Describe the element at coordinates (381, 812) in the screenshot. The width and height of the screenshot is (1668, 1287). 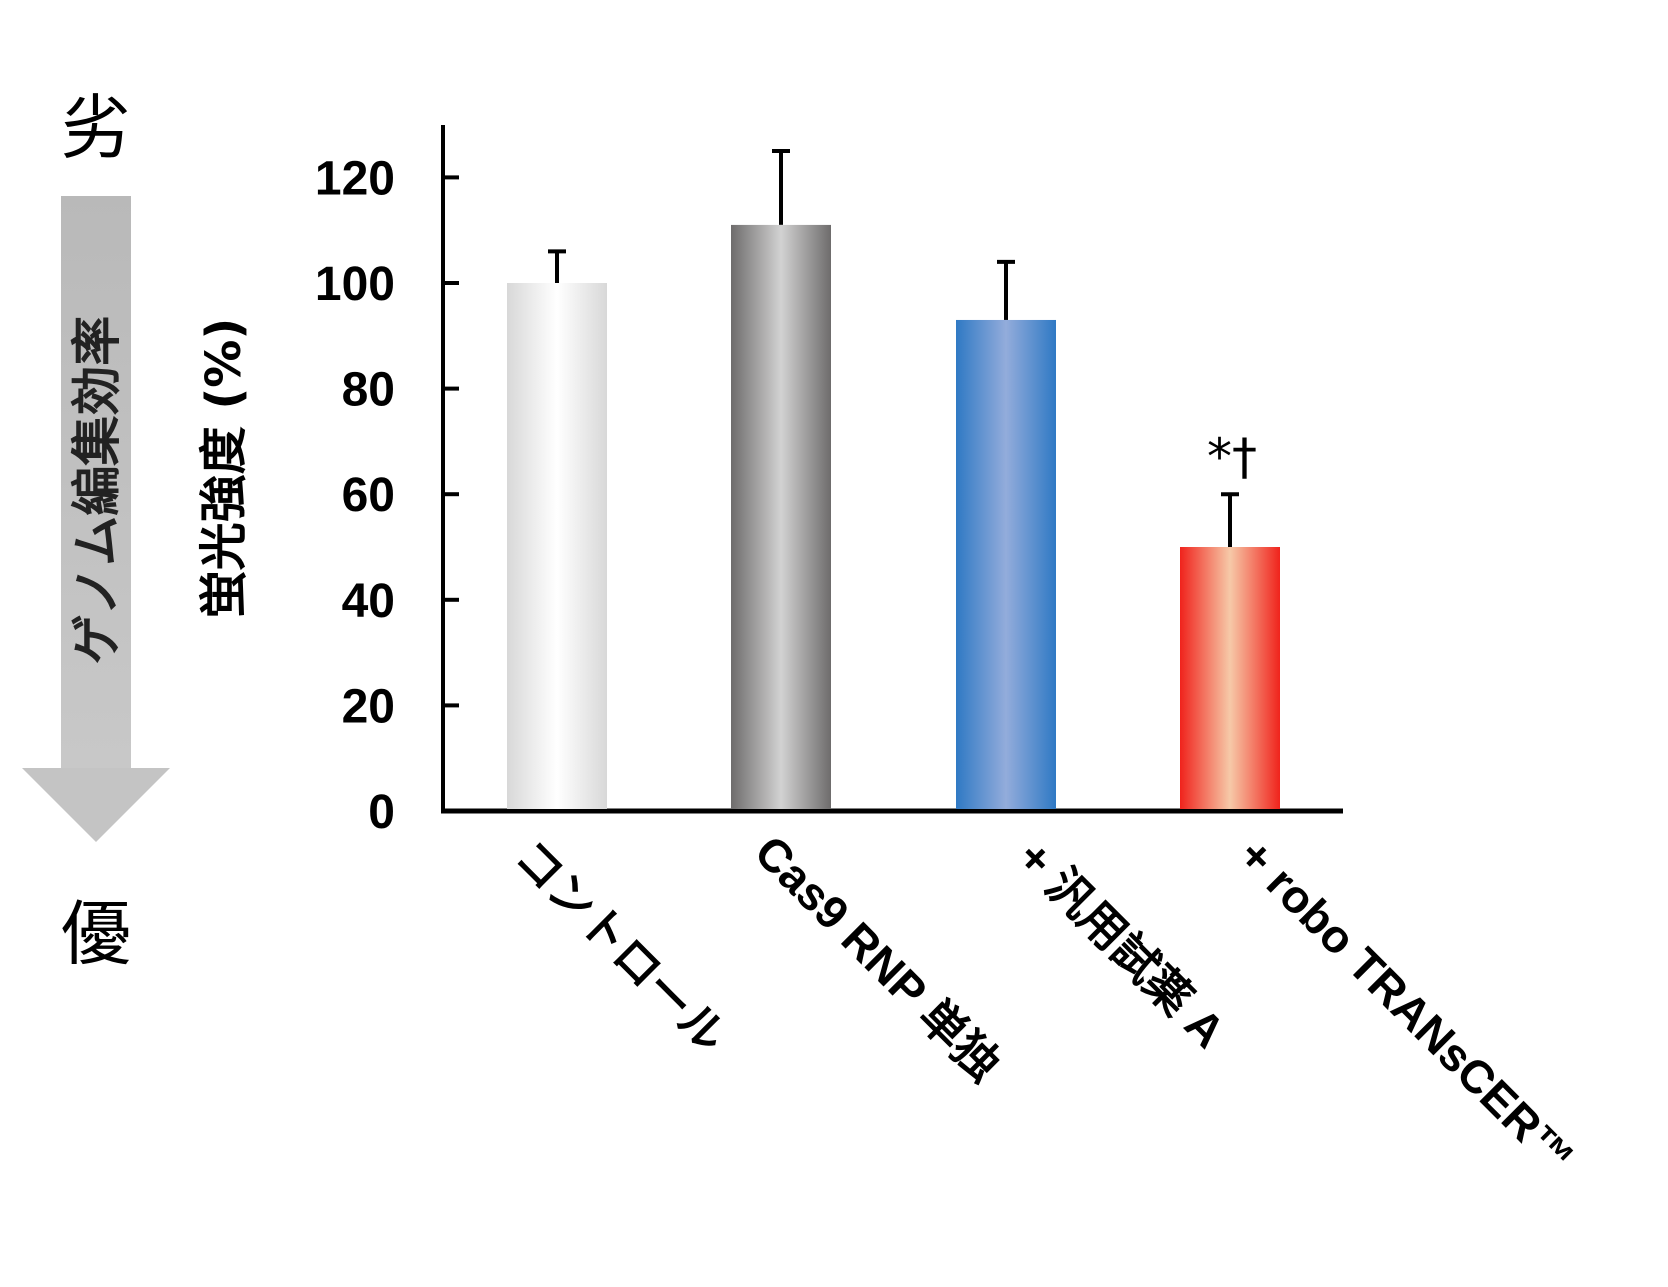
I see `y-tick-label: 0` at that location.